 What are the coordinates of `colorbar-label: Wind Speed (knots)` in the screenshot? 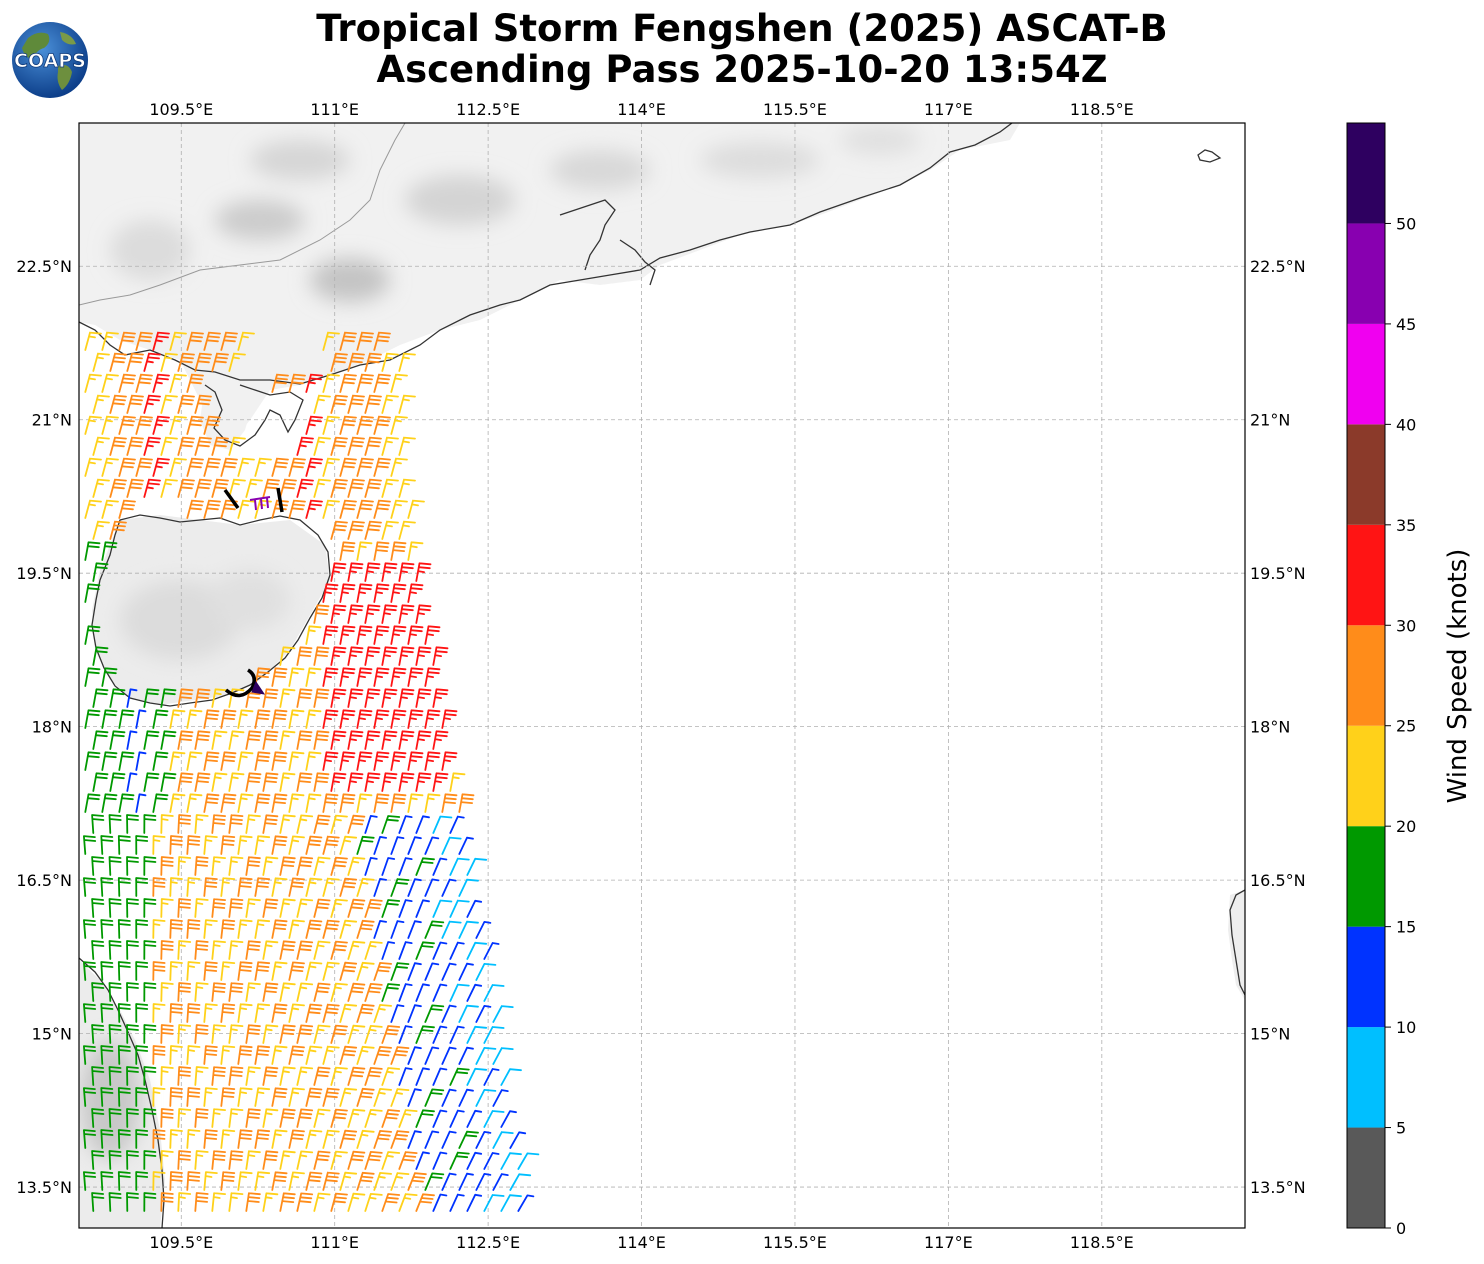 It's located at (1458, 676).